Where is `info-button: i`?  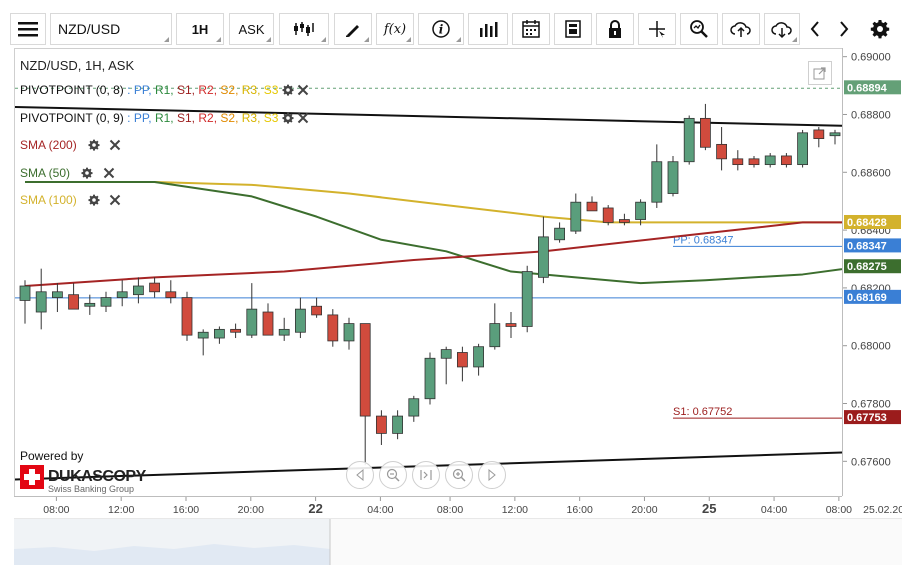
info-button: i is located at coordinates (441, 29).